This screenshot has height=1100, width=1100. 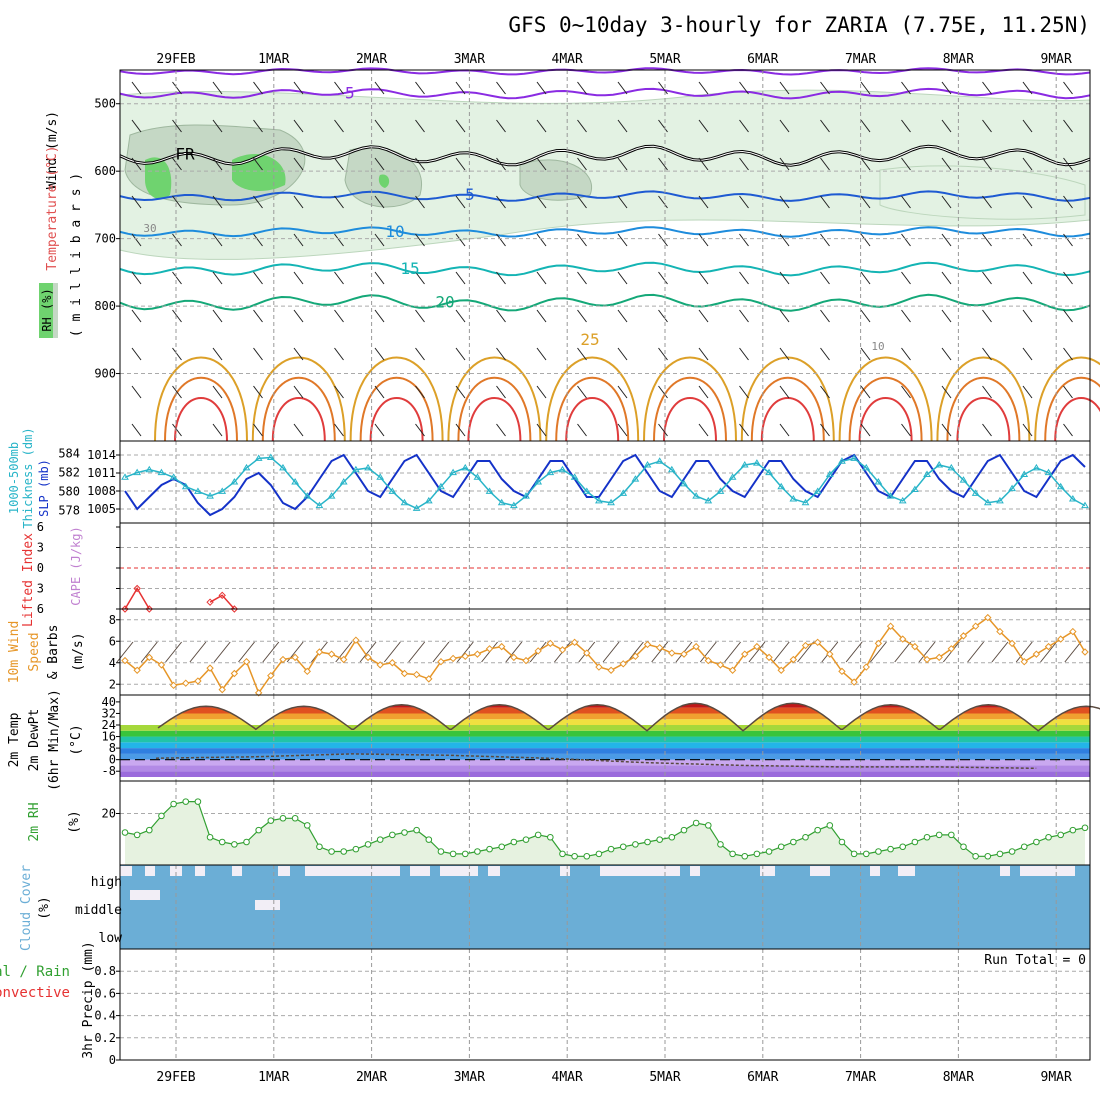 What do you see at coordinates (35, 993) in the screenshot?
I see `precip-label-convective: Convective` at bounding box center [35, 993].